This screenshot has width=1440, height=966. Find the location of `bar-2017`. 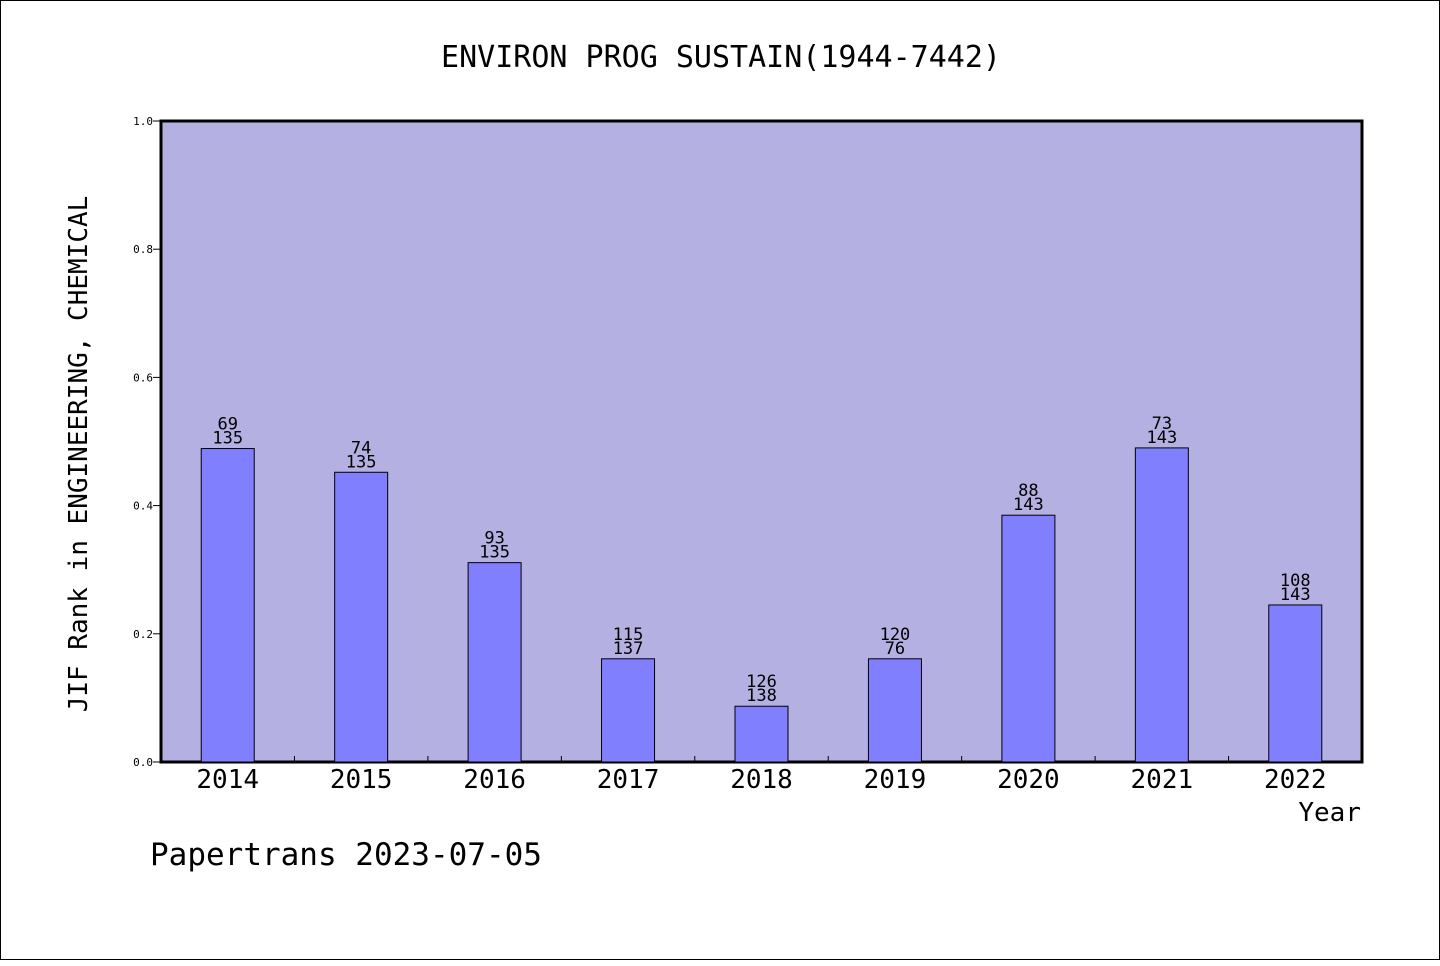

bar-2017 is located at coordinates (628, 710).